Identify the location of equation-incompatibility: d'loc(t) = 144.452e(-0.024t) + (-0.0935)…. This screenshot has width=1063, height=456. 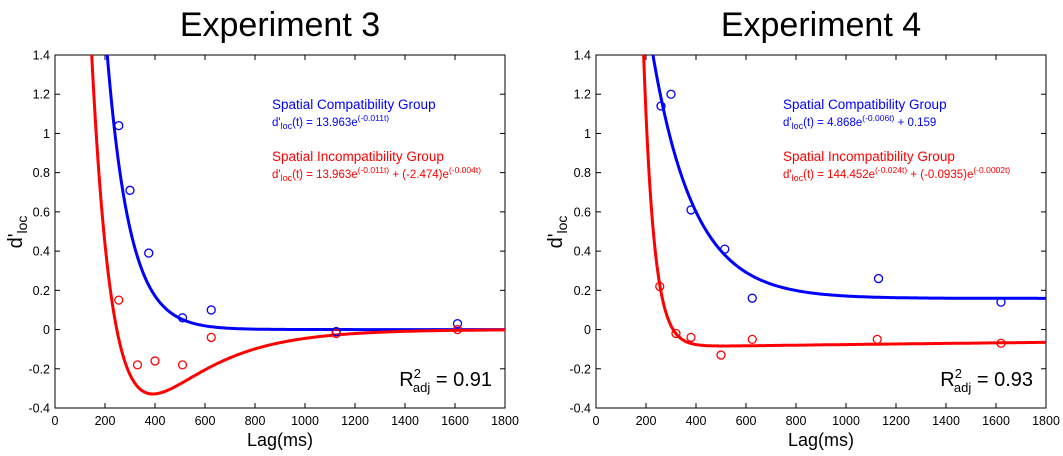
(896, 174).